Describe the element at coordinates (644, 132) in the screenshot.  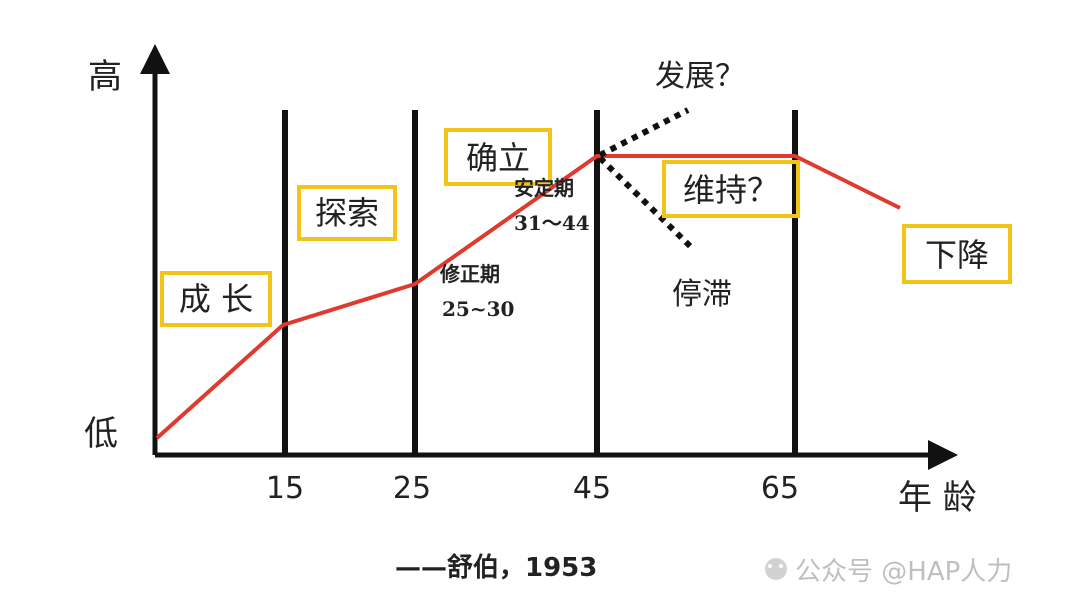
I see `develop-branch-dotted` at that location.